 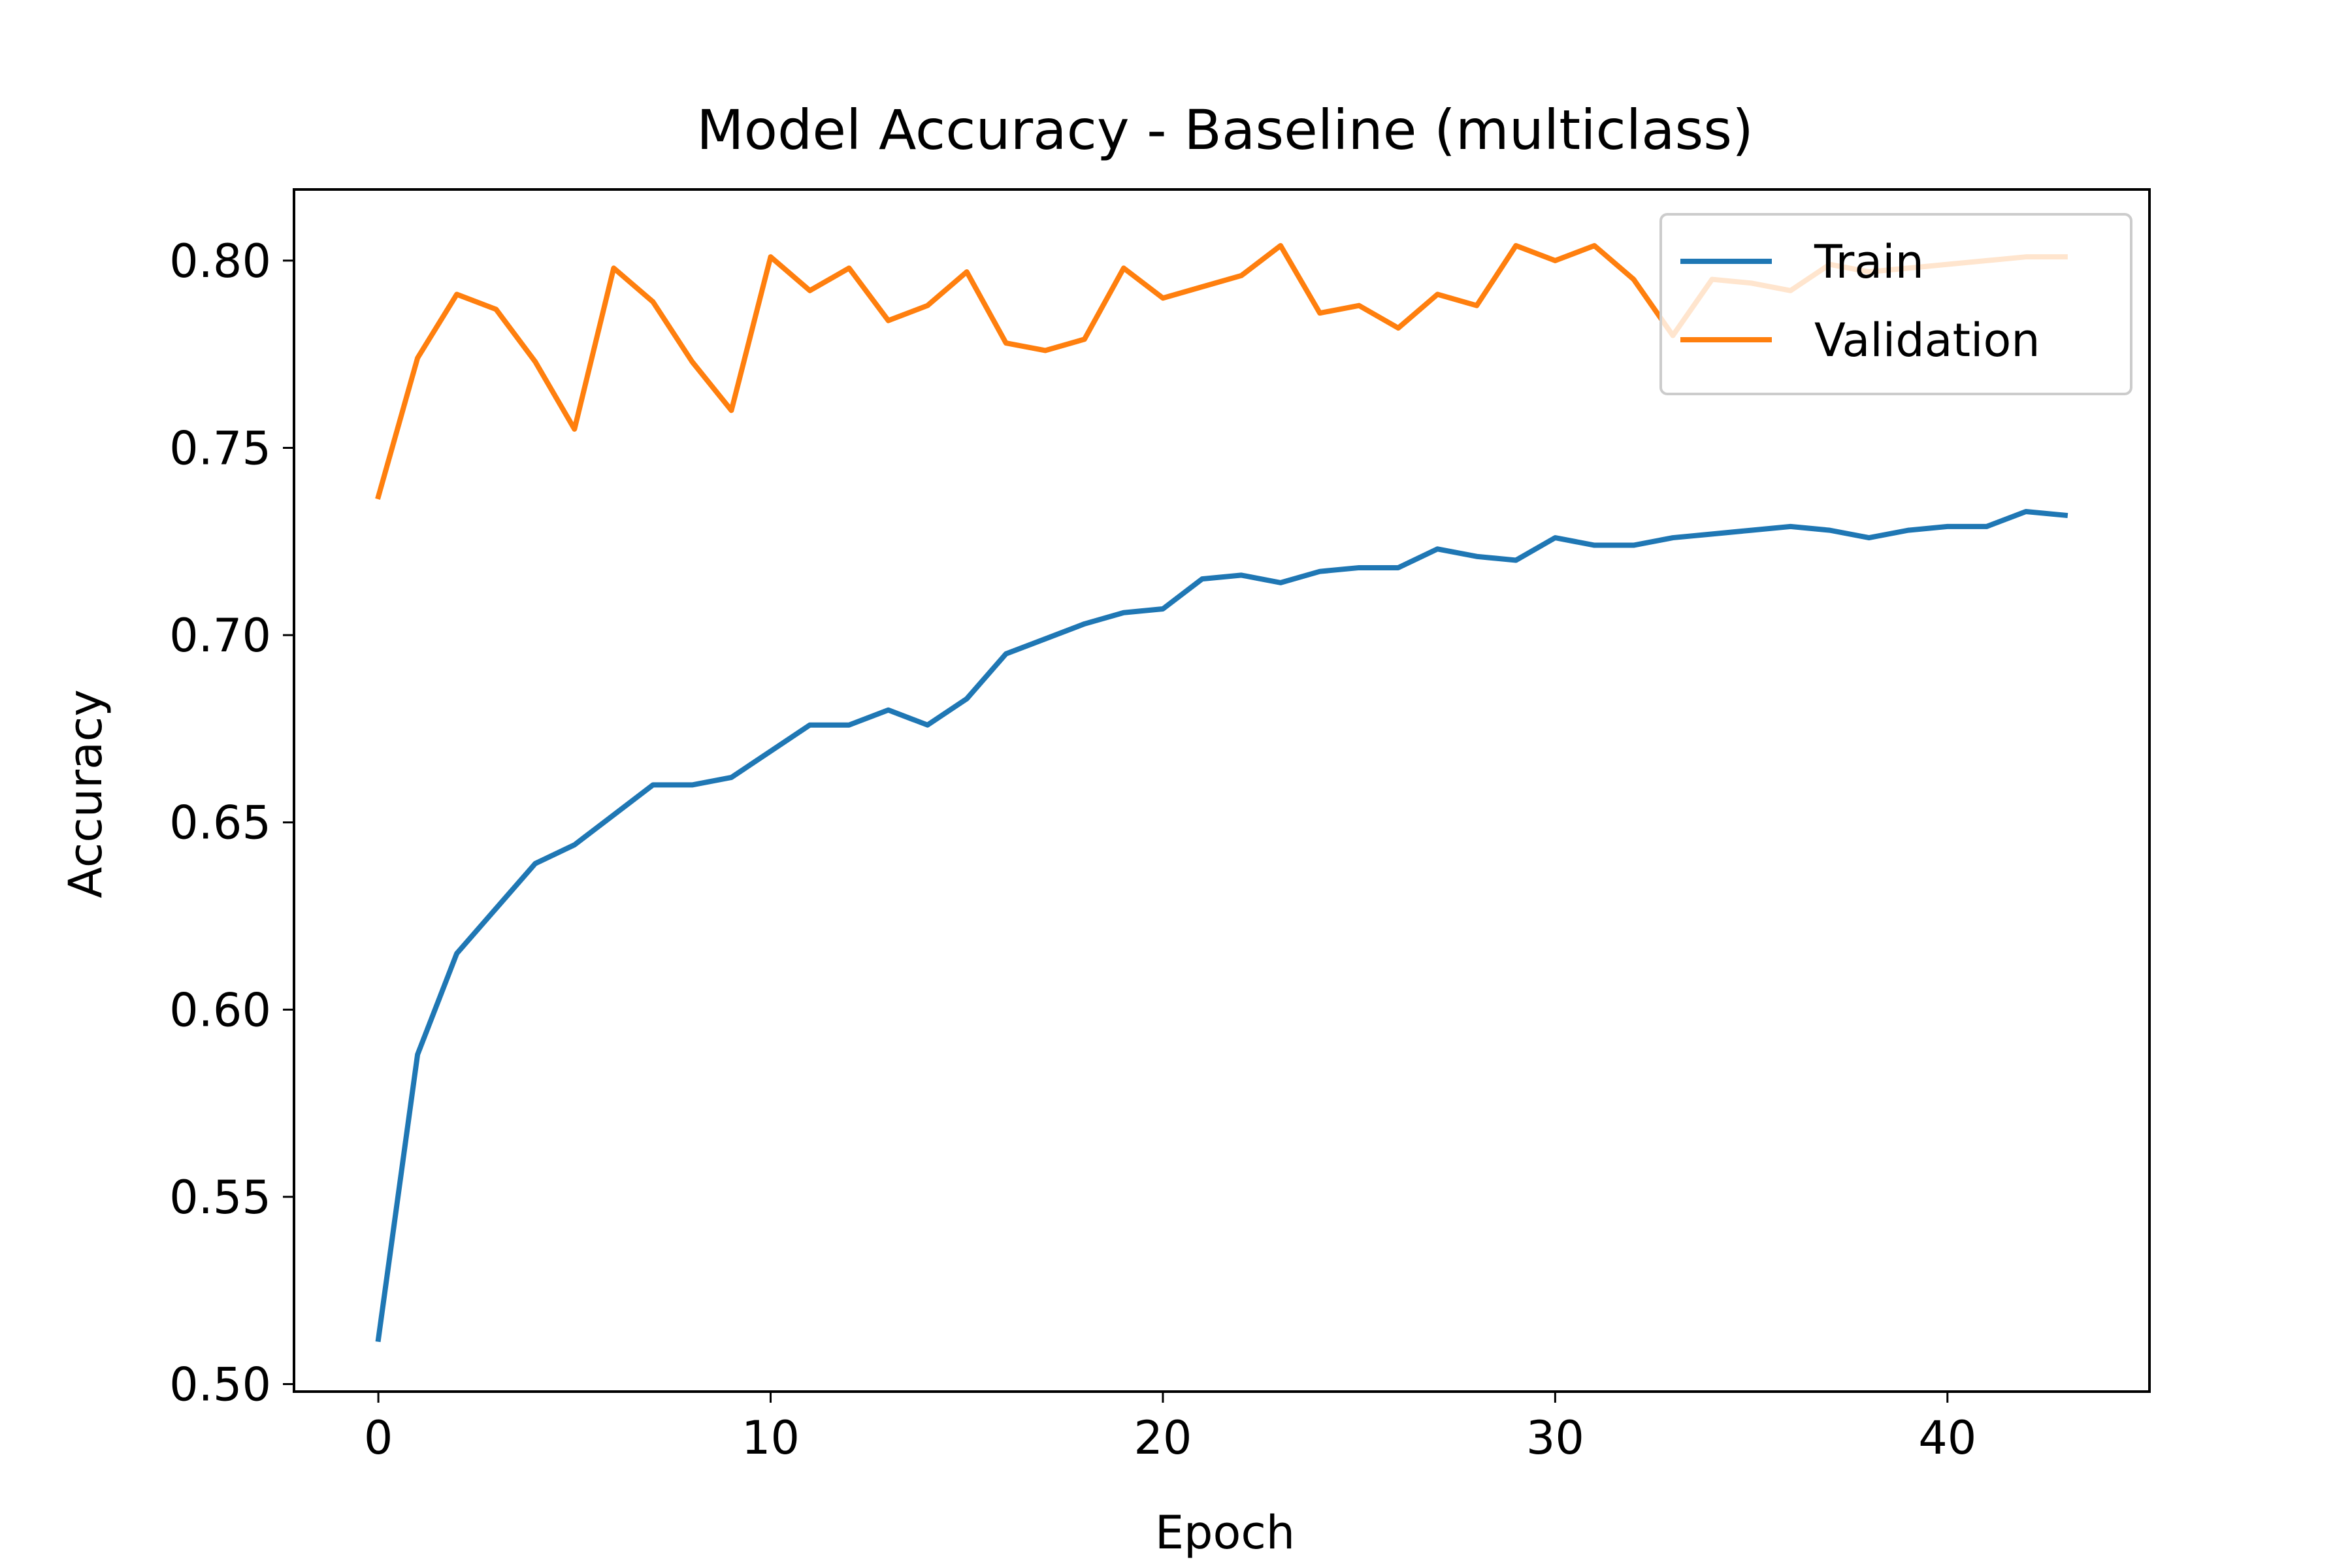 I want to click on x-tick-label: 0, so click(x=378, y=1438).